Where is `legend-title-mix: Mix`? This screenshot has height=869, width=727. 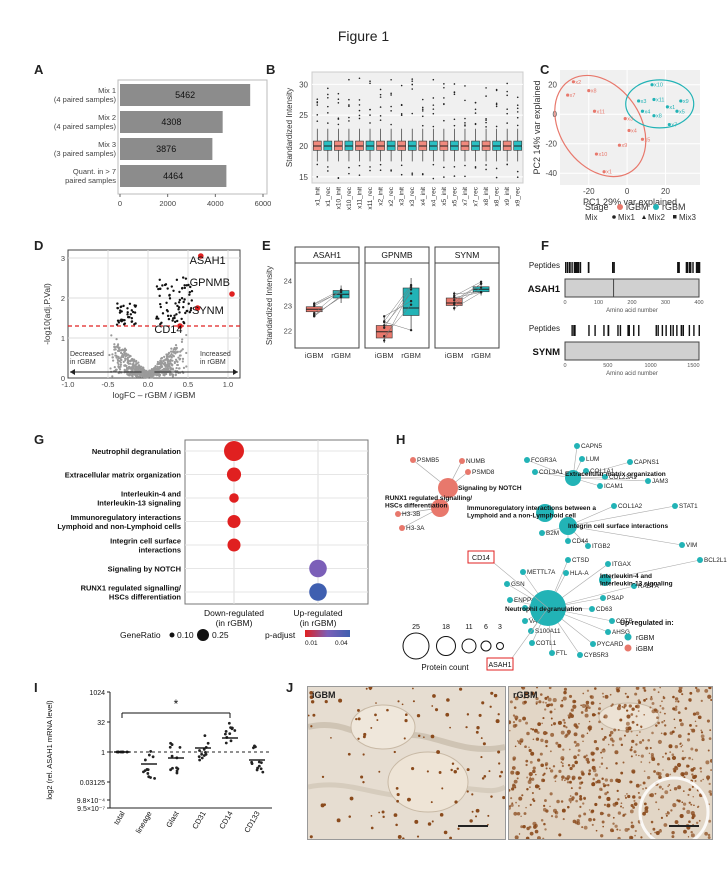 legend-title-mix: Mix is located at coordinates (591, 217).